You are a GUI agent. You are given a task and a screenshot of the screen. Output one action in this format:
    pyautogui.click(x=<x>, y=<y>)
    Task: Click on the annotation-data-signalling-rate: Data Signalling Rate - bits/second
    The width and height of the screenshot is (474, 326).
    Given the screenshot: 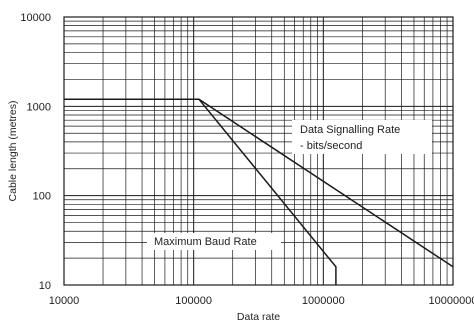 What is the action you would take?
    pyautogui.click(x=362, y=137)
    